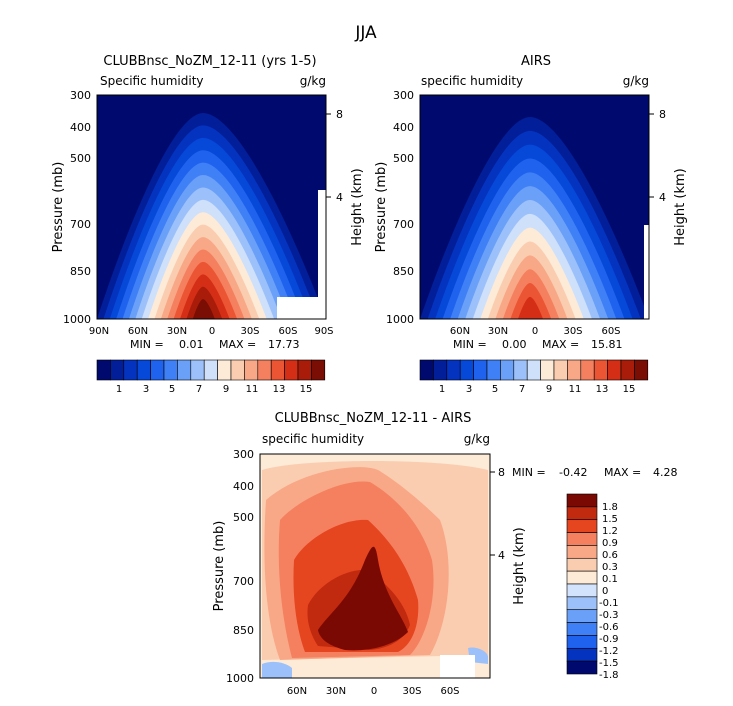 This screenshot has height=706, width=733. I want to click on colorbar-label: 1.2, so click(610, 531).